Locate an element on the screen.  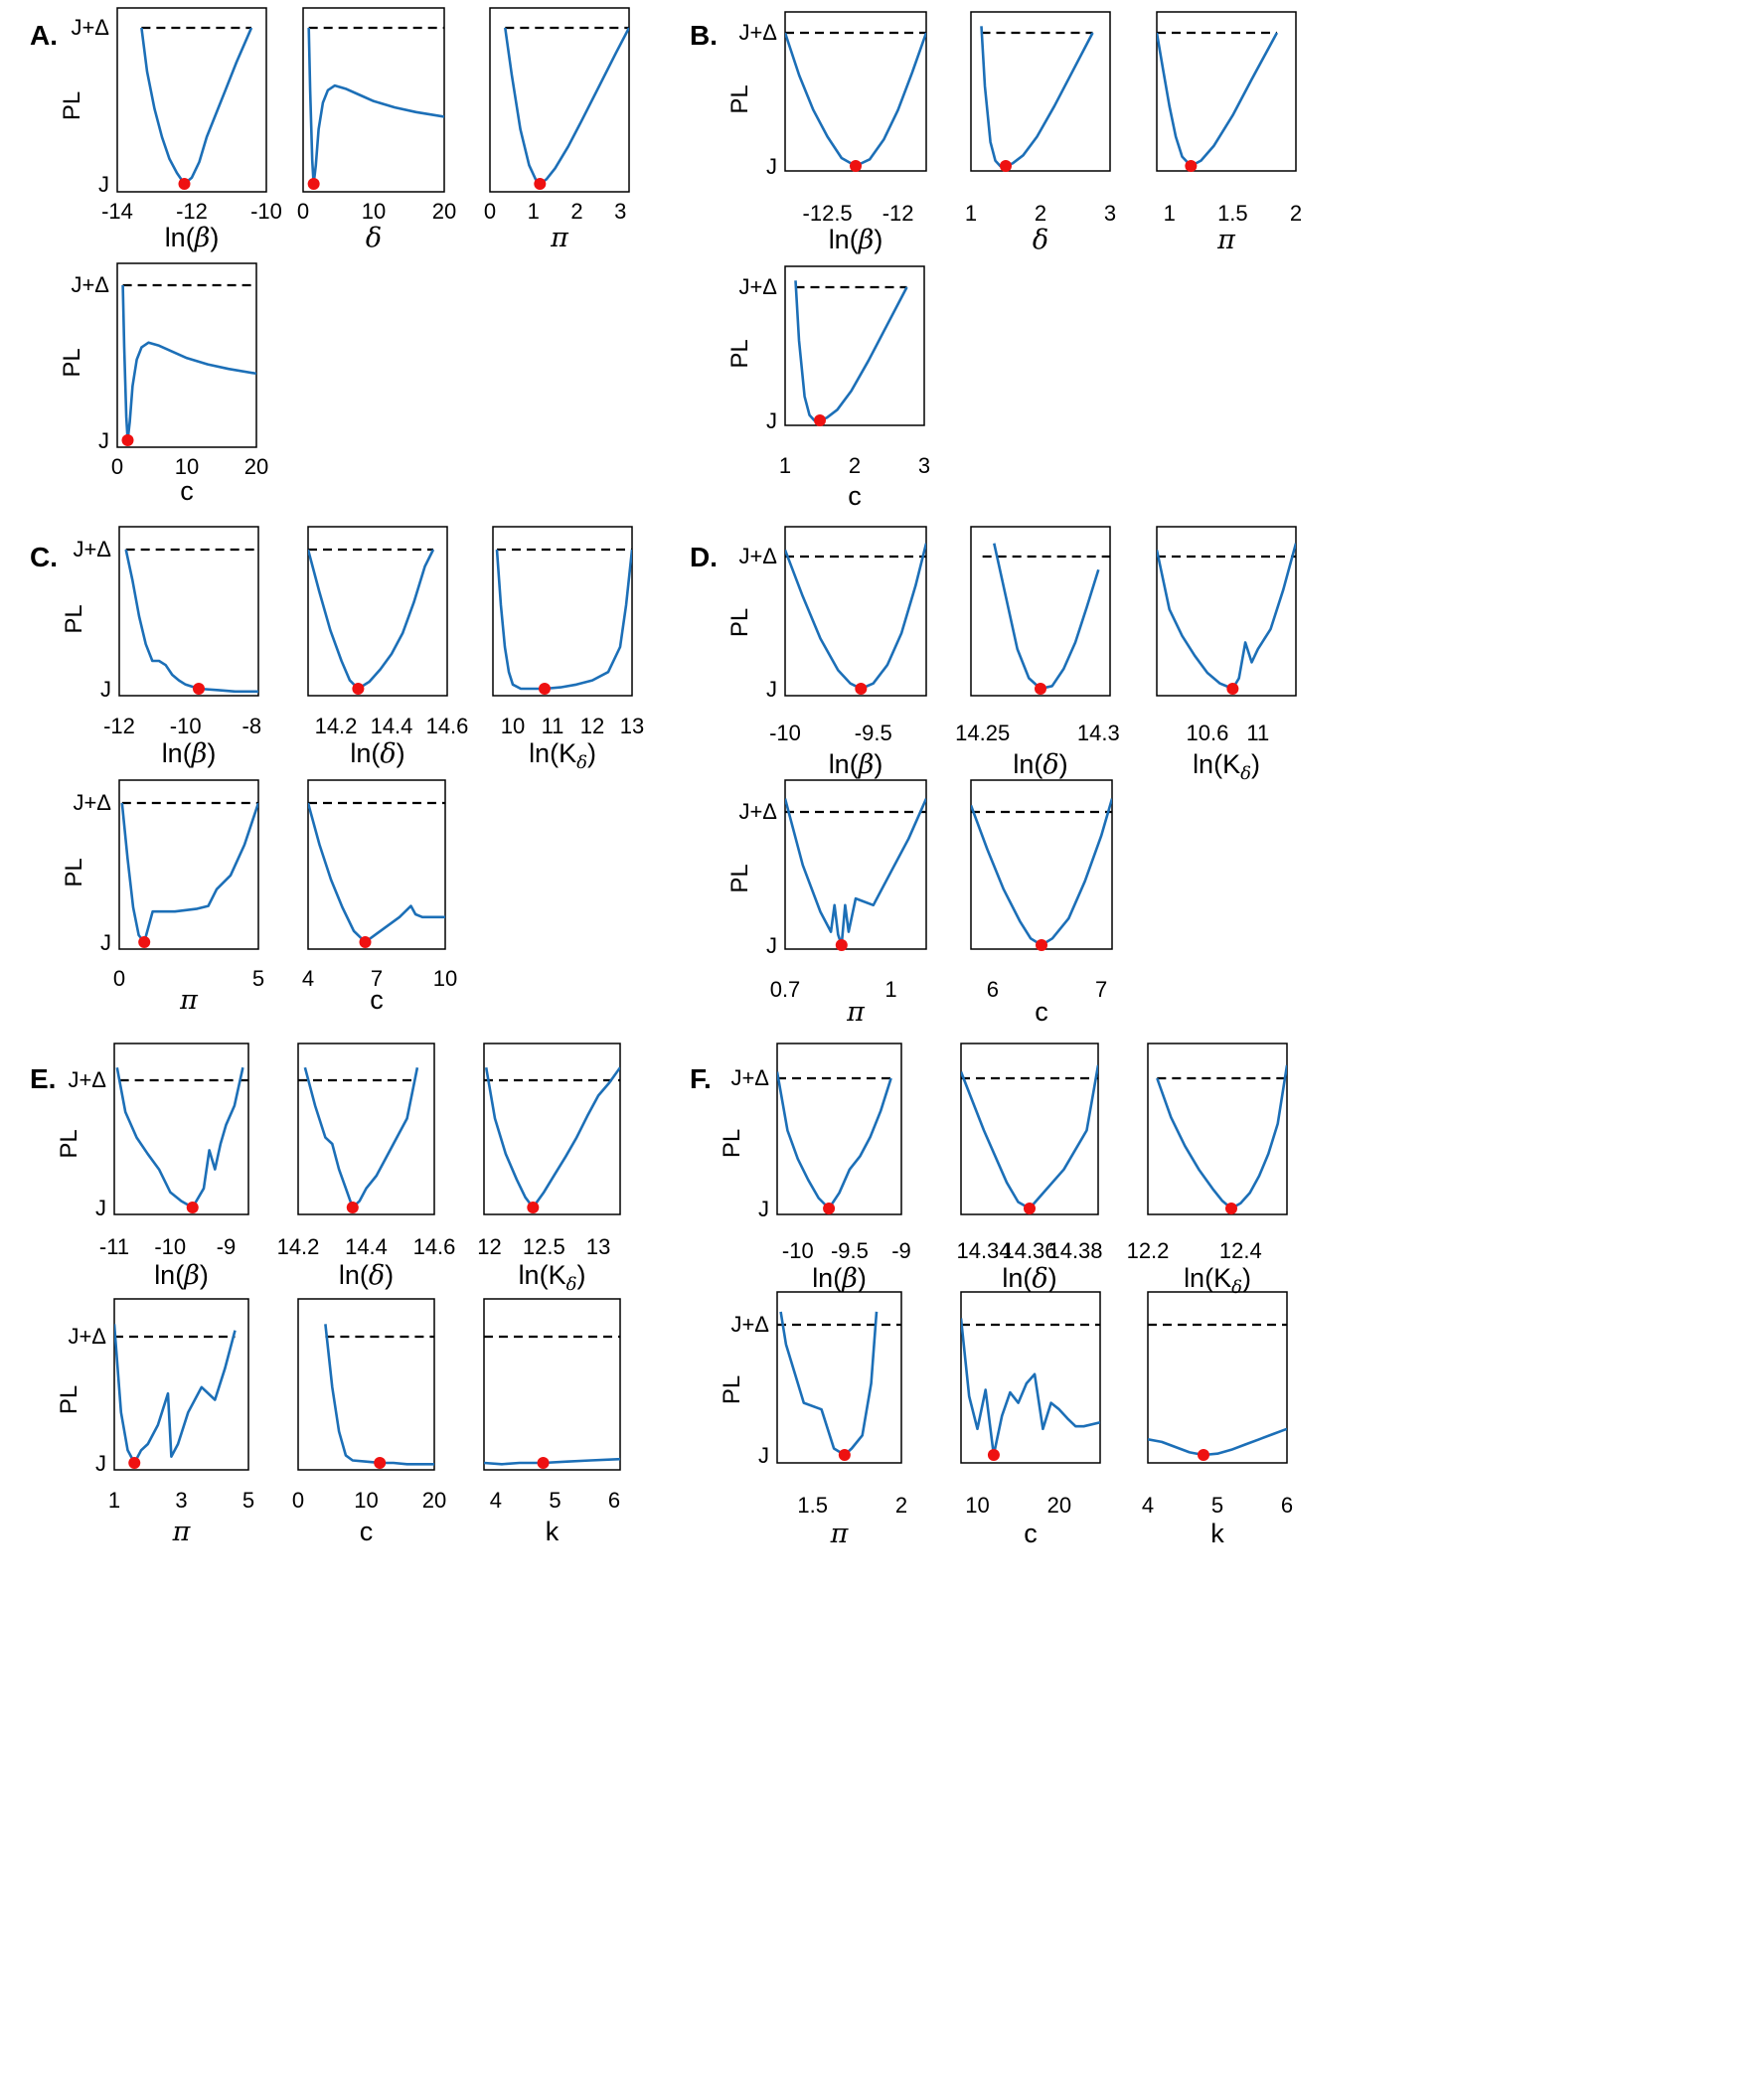
x-tick-label: 12.2 is located at coordinates (1148, 1250).